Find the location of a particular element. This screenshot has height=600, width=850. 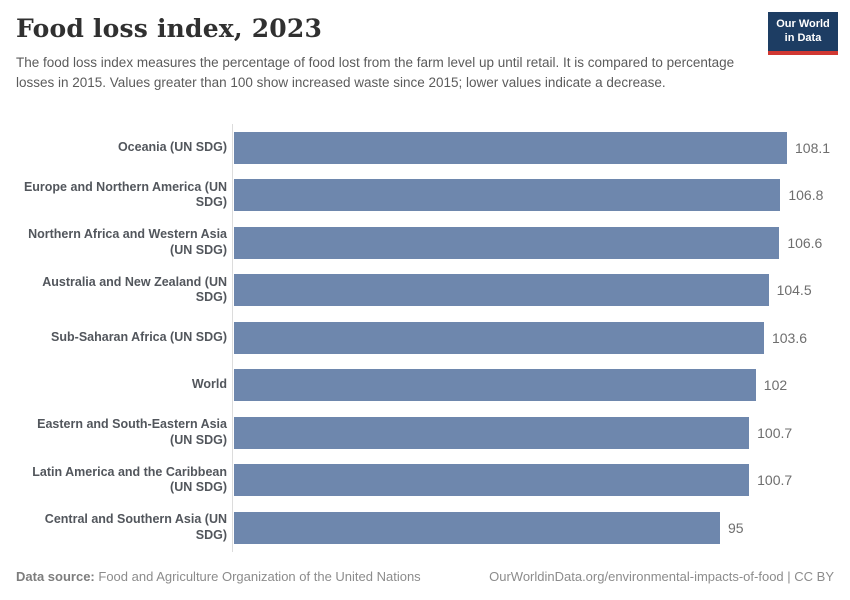

category-label: Europe and Northern America (UN SDG) is located at coordinates (125, 194).